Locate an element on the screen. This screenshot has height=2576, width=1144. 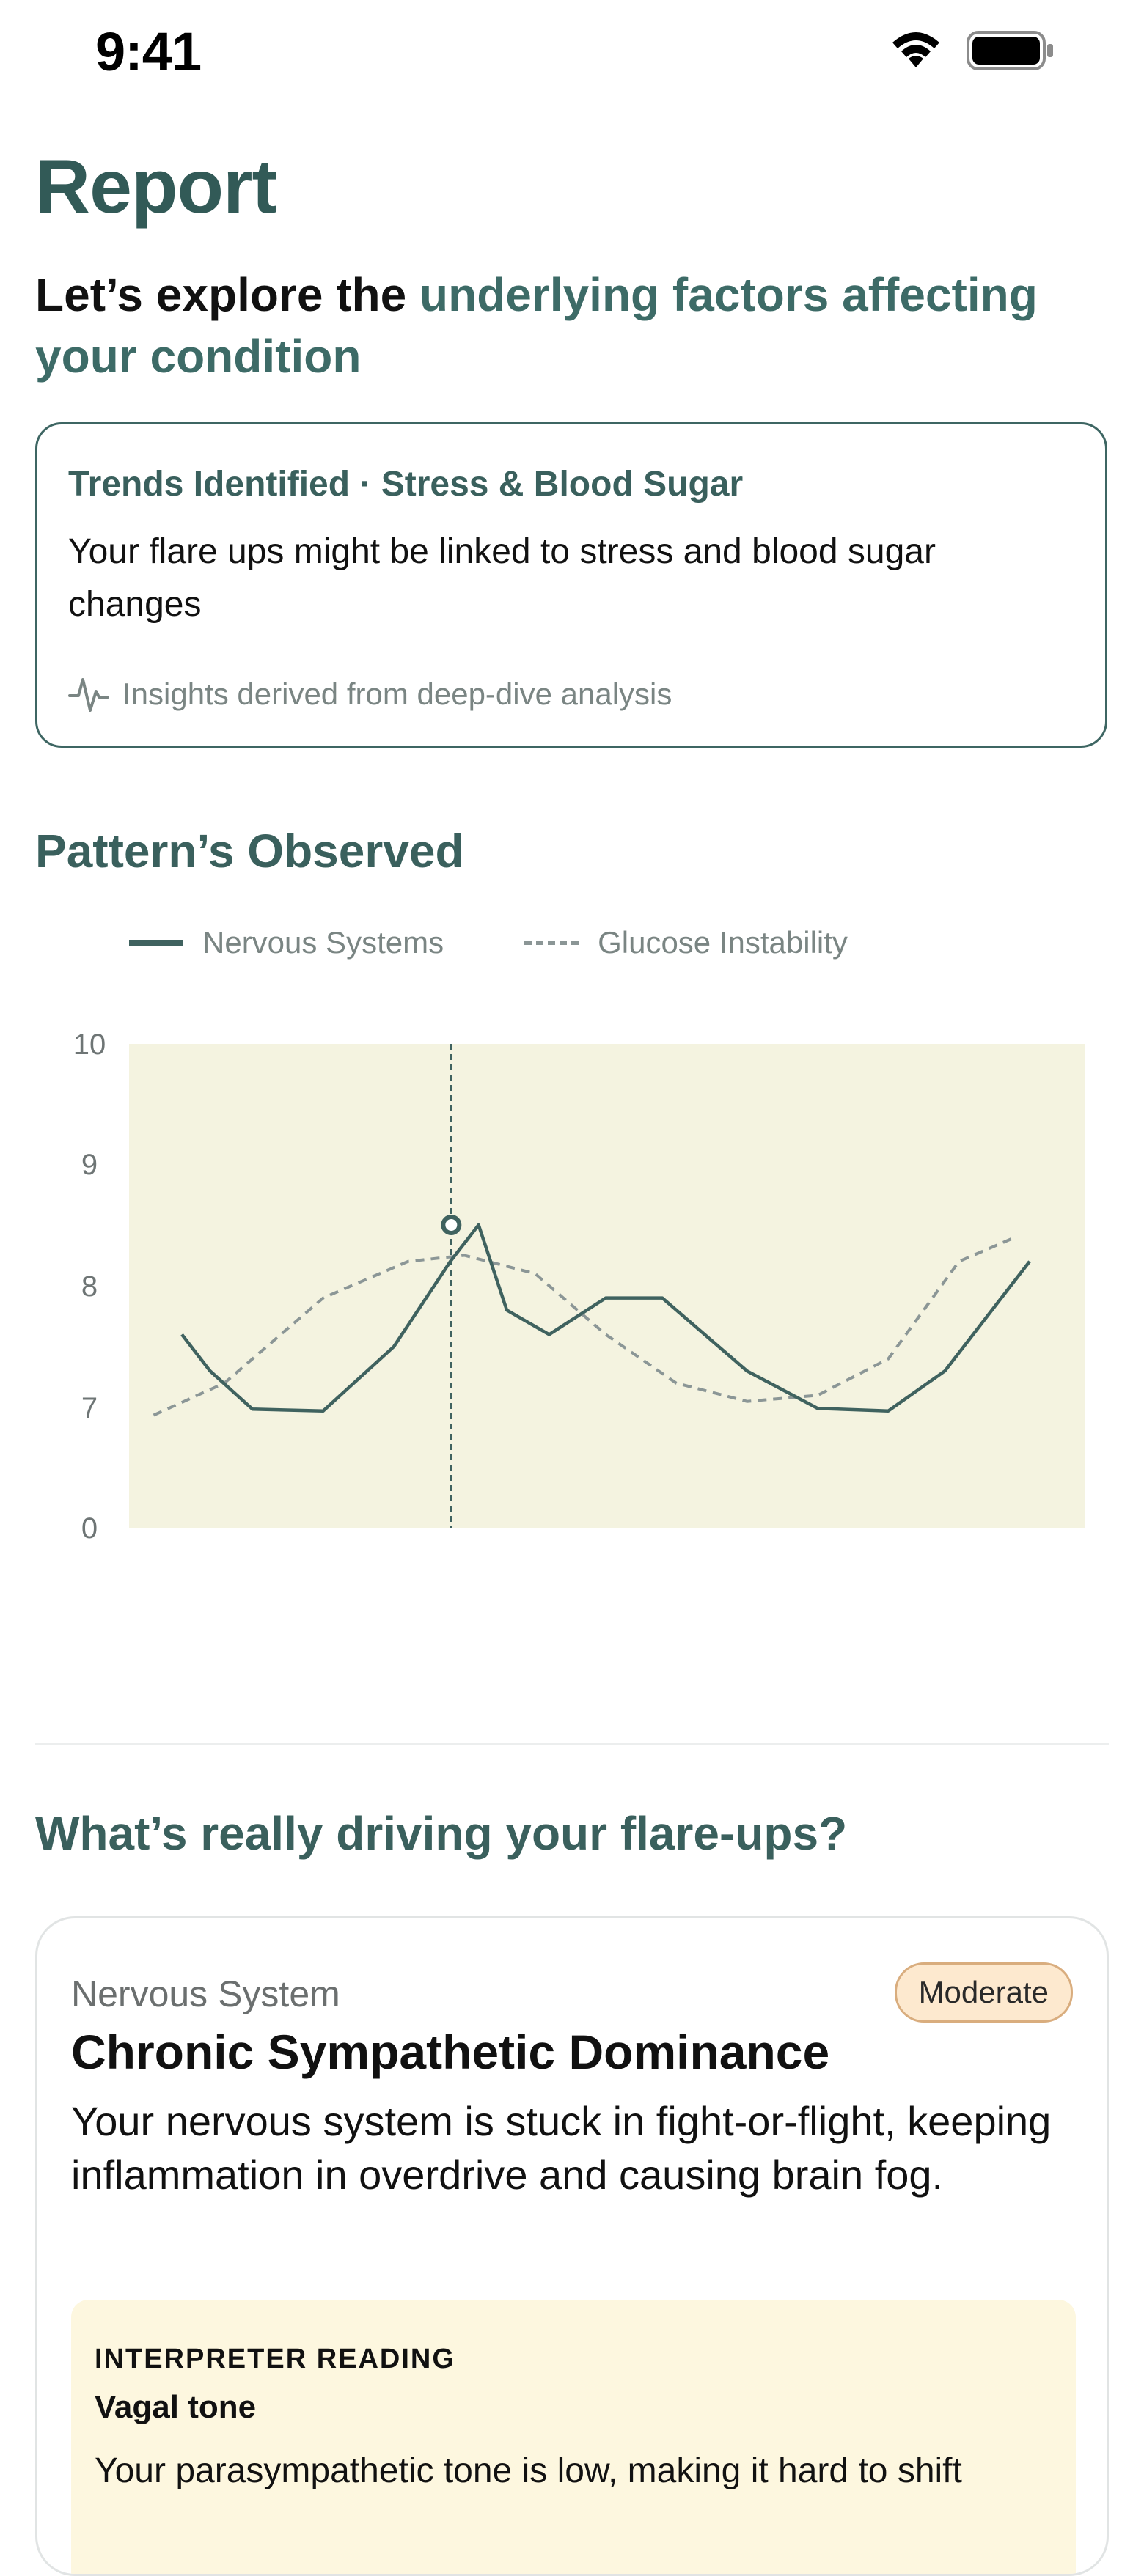
severity-badge: Moderate is located at coordinates (983, 1992).